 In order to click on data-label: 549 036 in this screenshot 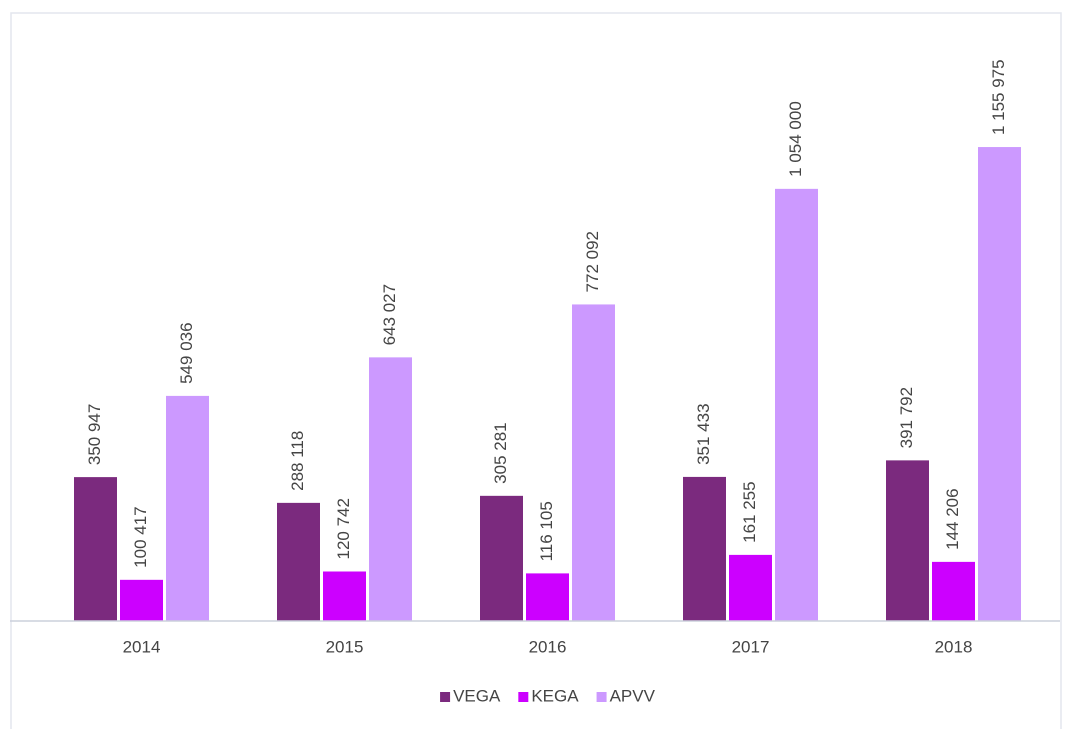, I will do `click(186, 352)`.